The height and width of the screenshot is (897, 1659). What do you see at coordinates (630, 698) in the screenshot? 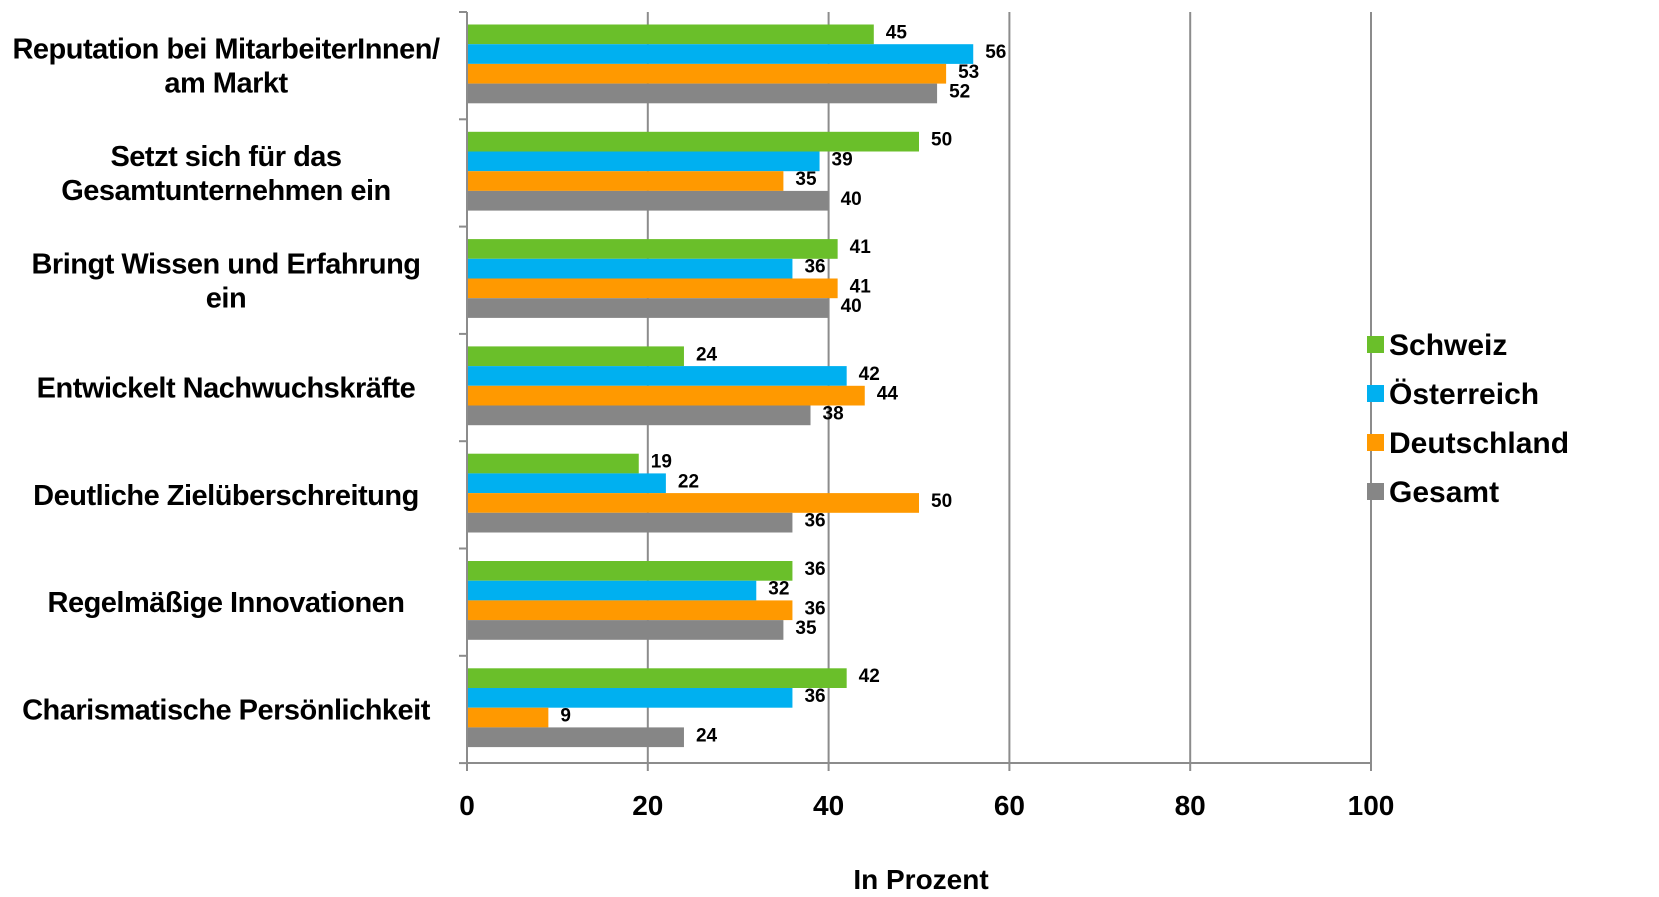
I see `bar-österreich-6` at bounding box center [630, 698].